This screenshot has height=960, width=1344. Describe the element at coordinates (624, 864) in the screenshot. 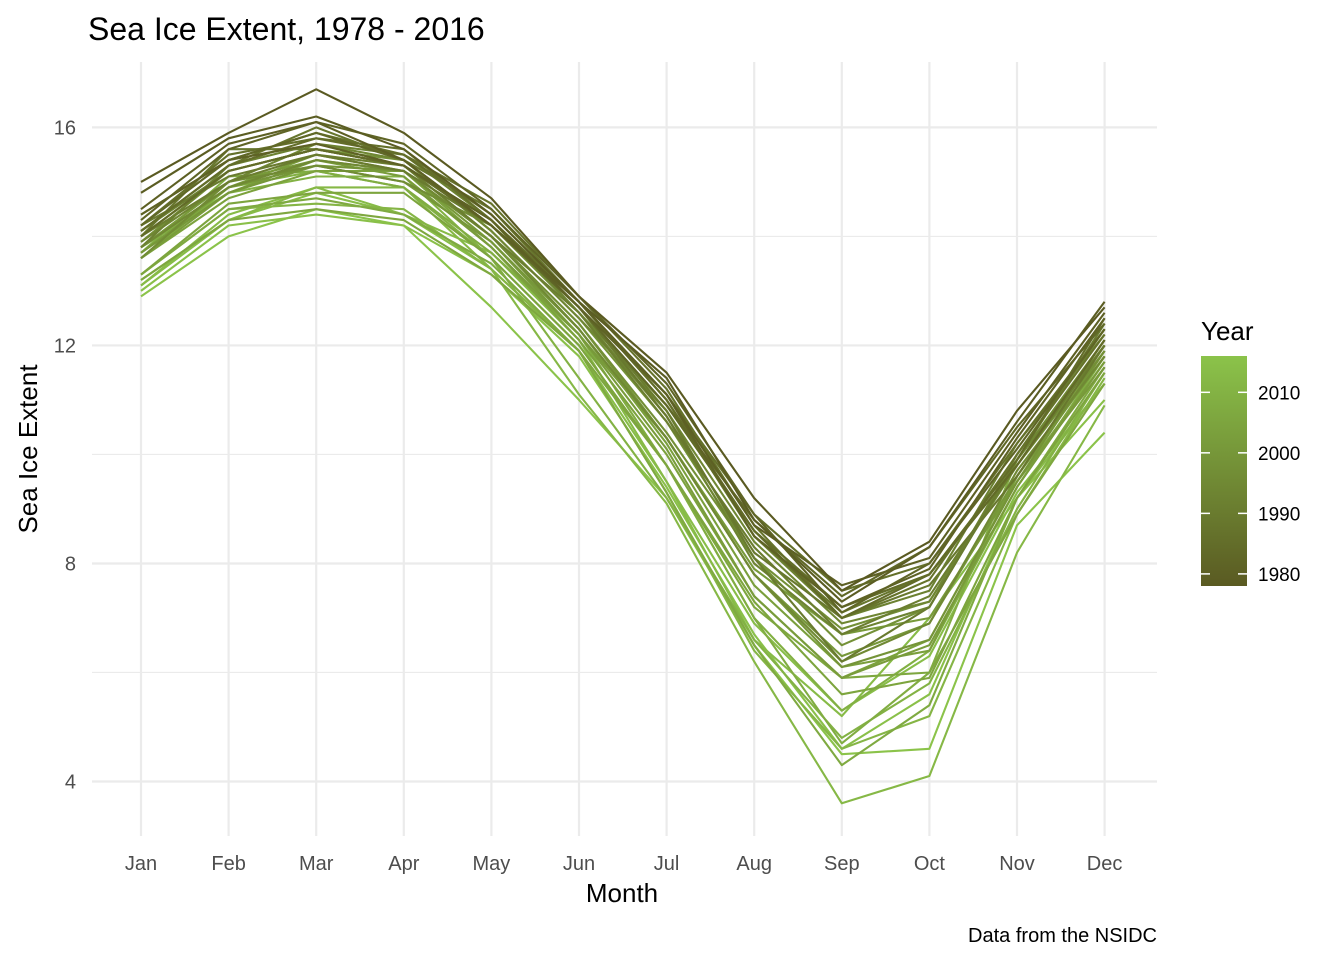

I see `x-tick-labels: Jan Feb Mar Apr May Jun Jul Aug Sep Oct Nov Dec` at that location.